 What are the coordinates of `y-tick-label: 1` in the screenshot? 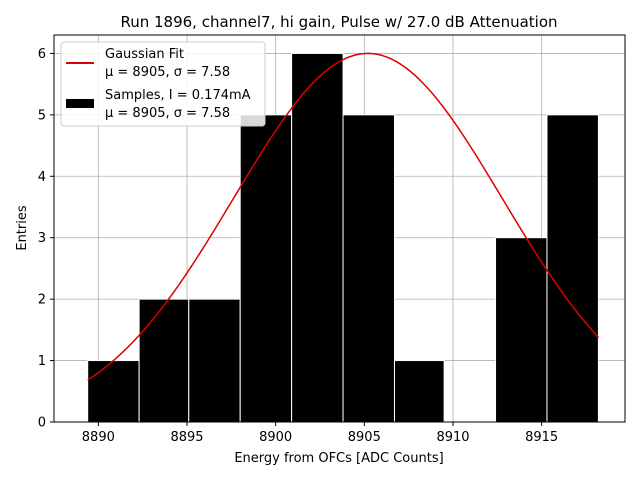 It's located at (42, 361).